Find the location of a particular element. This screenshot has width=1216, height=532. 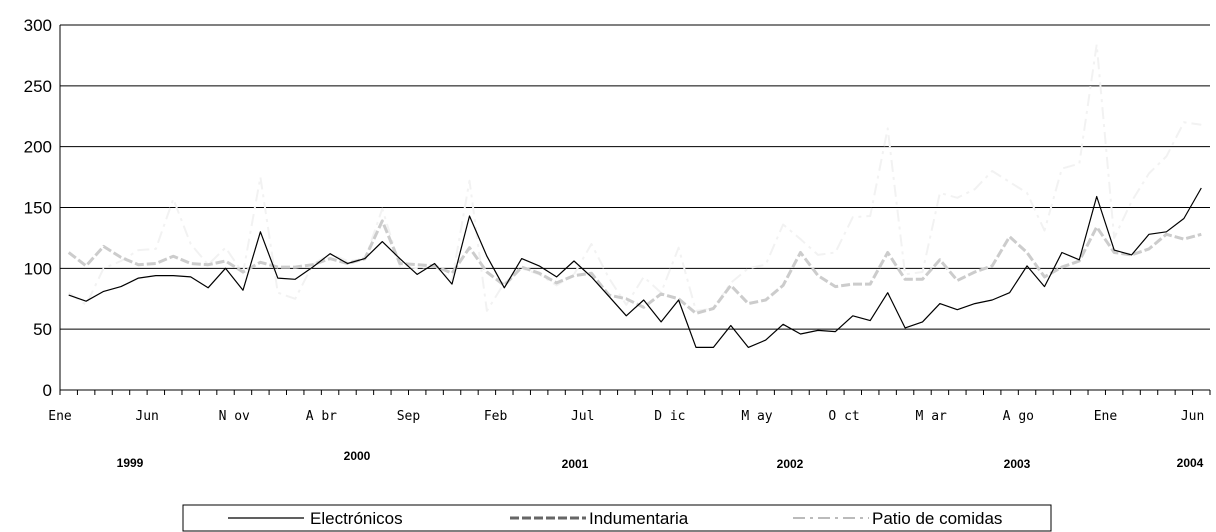

y-axis-ticks: 0 50 100 150 200 250 300 is located at coordinates (42, 208).